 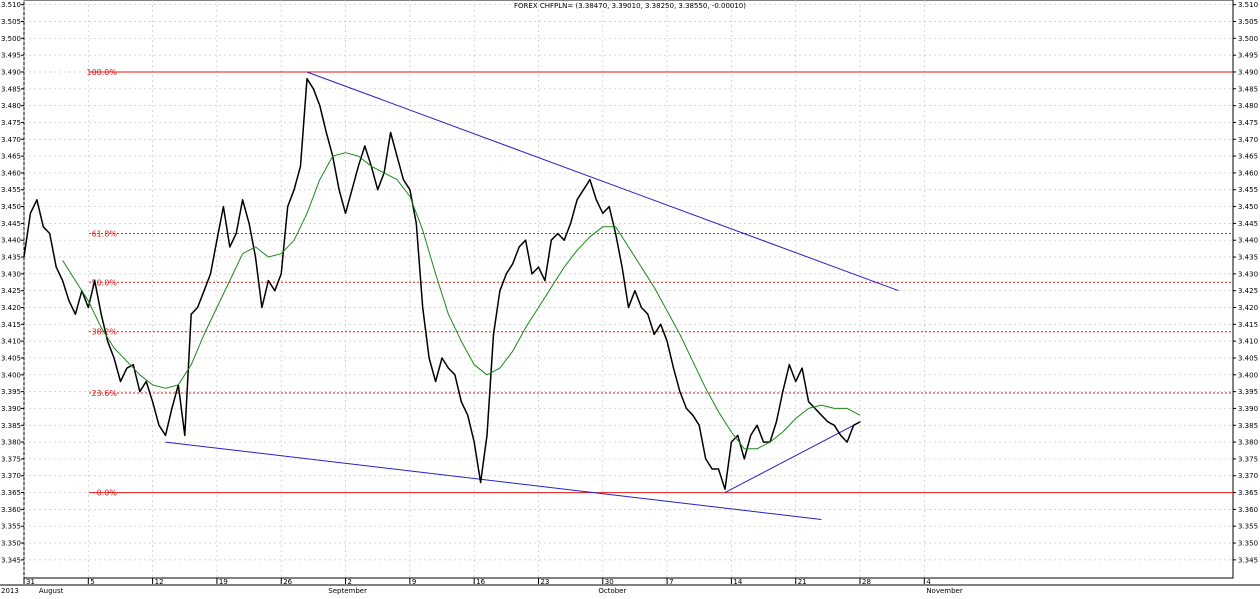 I want to click on y-tick-label-left: 3.460, so click(x=11, y=173).